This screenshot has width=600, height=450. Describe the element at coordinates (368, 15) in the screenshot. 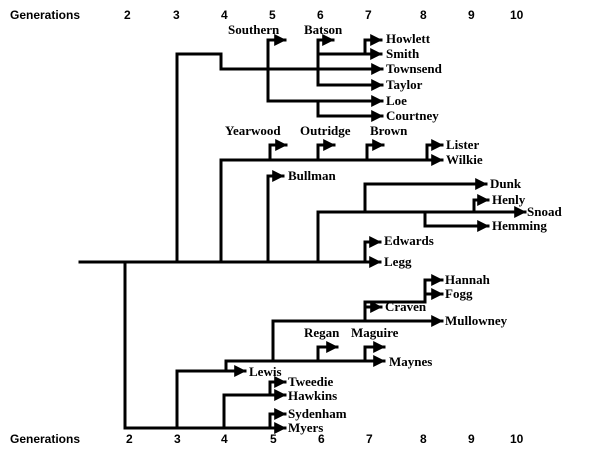

I see `tick-7-top: 7` at that location.